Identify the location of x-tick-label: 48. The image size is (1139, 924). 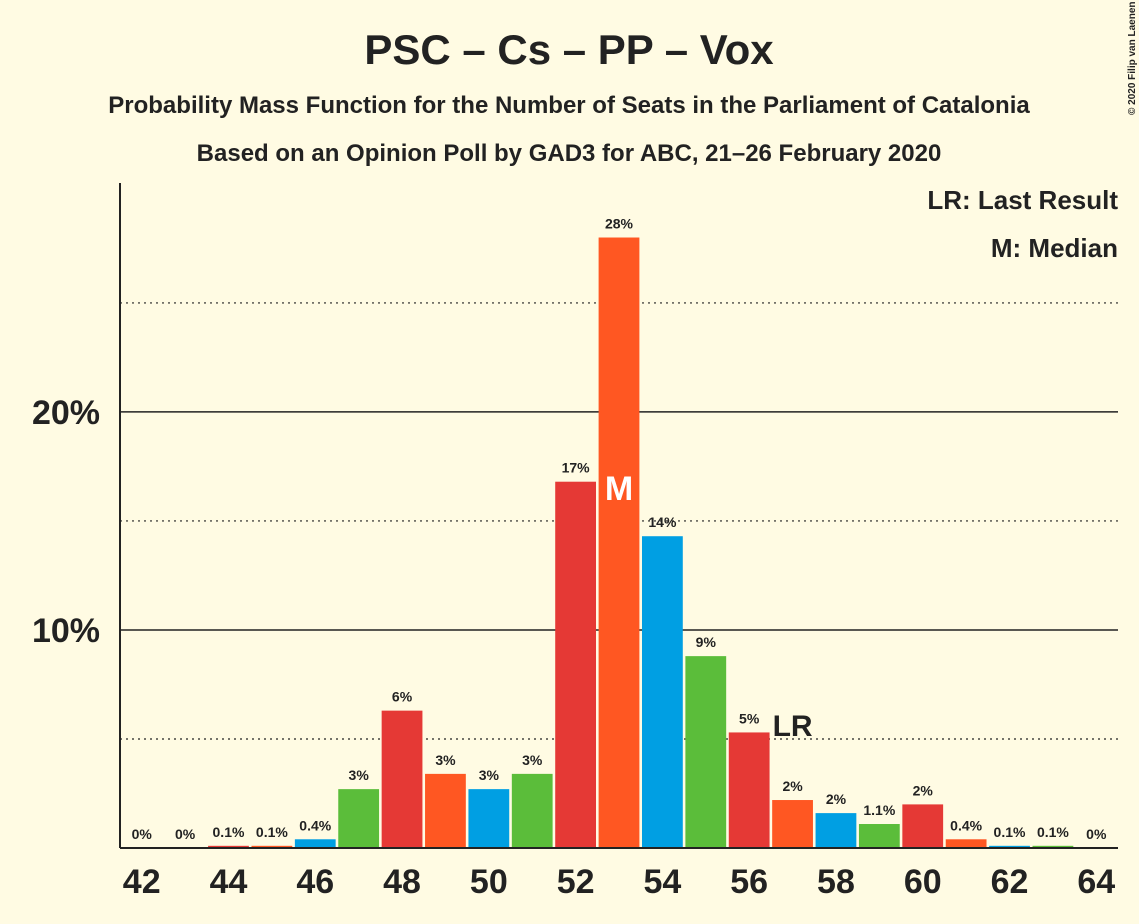
(402, 882).